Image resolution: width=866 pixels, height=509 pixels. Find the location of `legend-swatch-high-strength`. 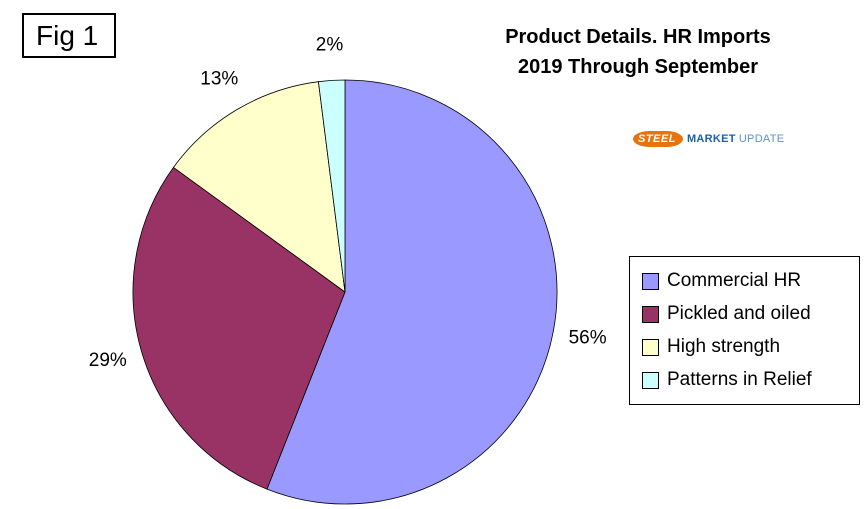

legend-swatch-high-strength is located at coordinates (650, 347).